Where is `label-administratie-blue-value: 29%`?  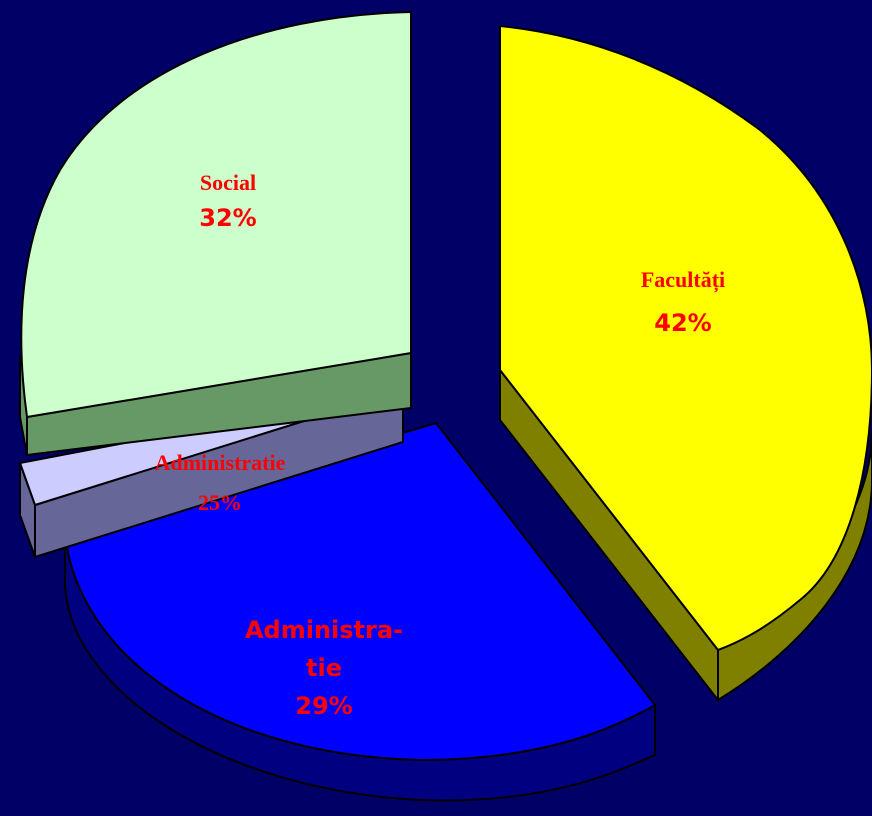
label-administratie-blue-value: 29% is located at coordinates (323, 706).